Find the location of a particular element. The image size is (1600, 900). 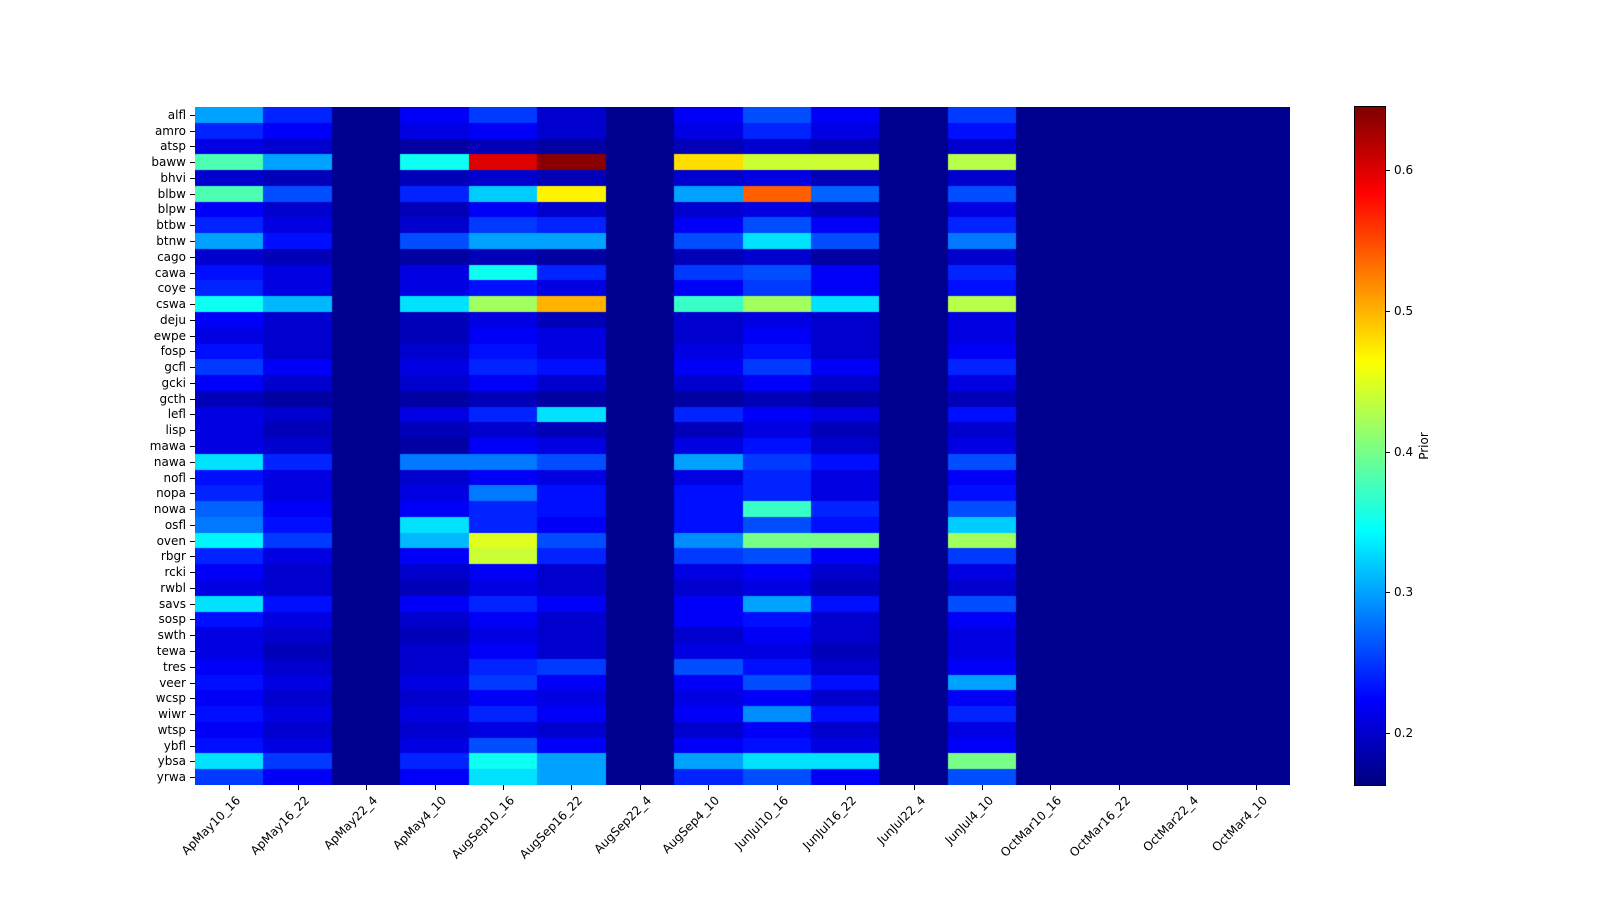

y-tick-label: rbgr is located at coordinates (173, 556).